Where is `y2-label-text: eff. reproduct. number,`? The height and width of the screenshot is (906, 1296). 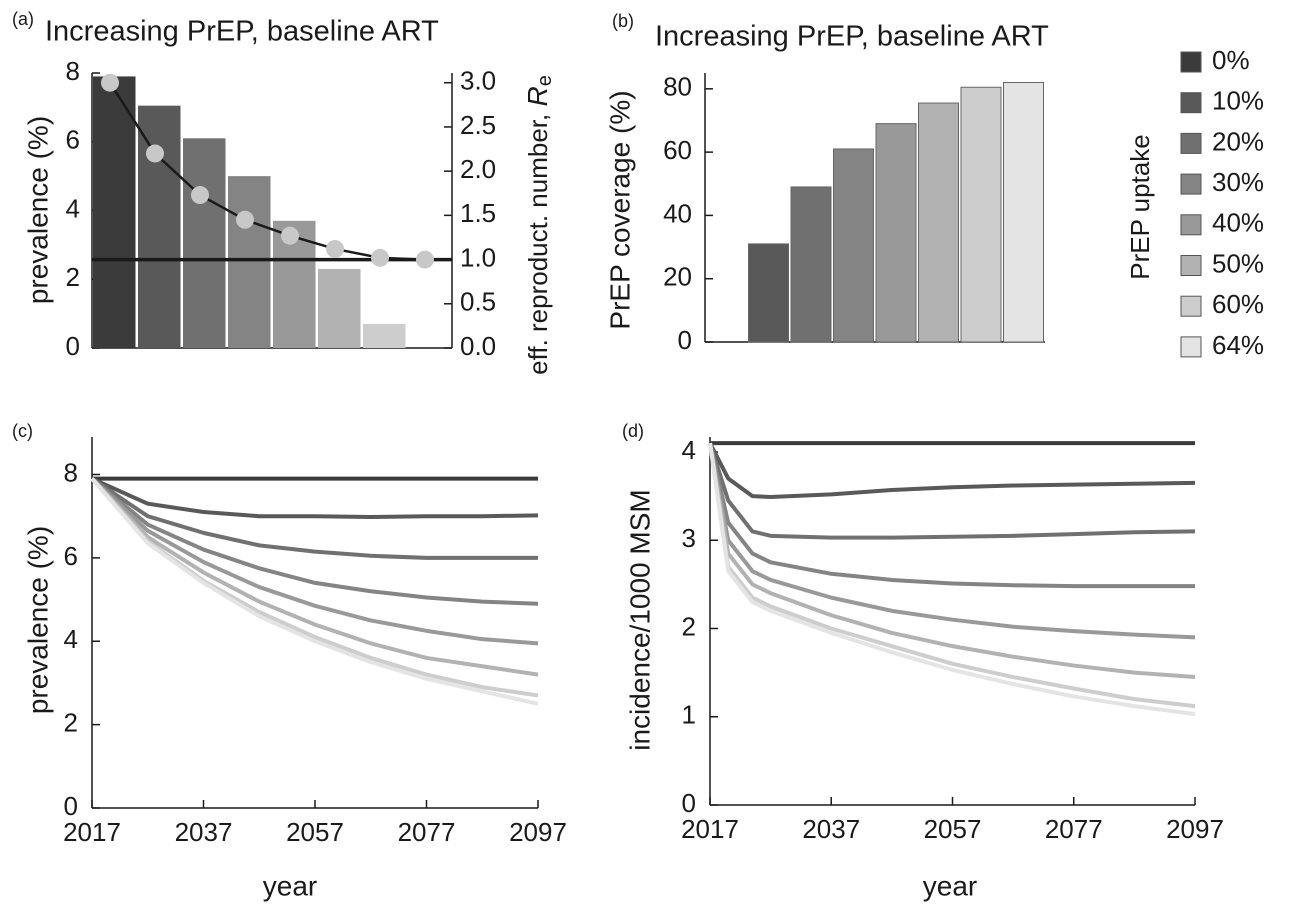 y2-label-text: eff. reproduct. number, is located at coordinates (538, 241).